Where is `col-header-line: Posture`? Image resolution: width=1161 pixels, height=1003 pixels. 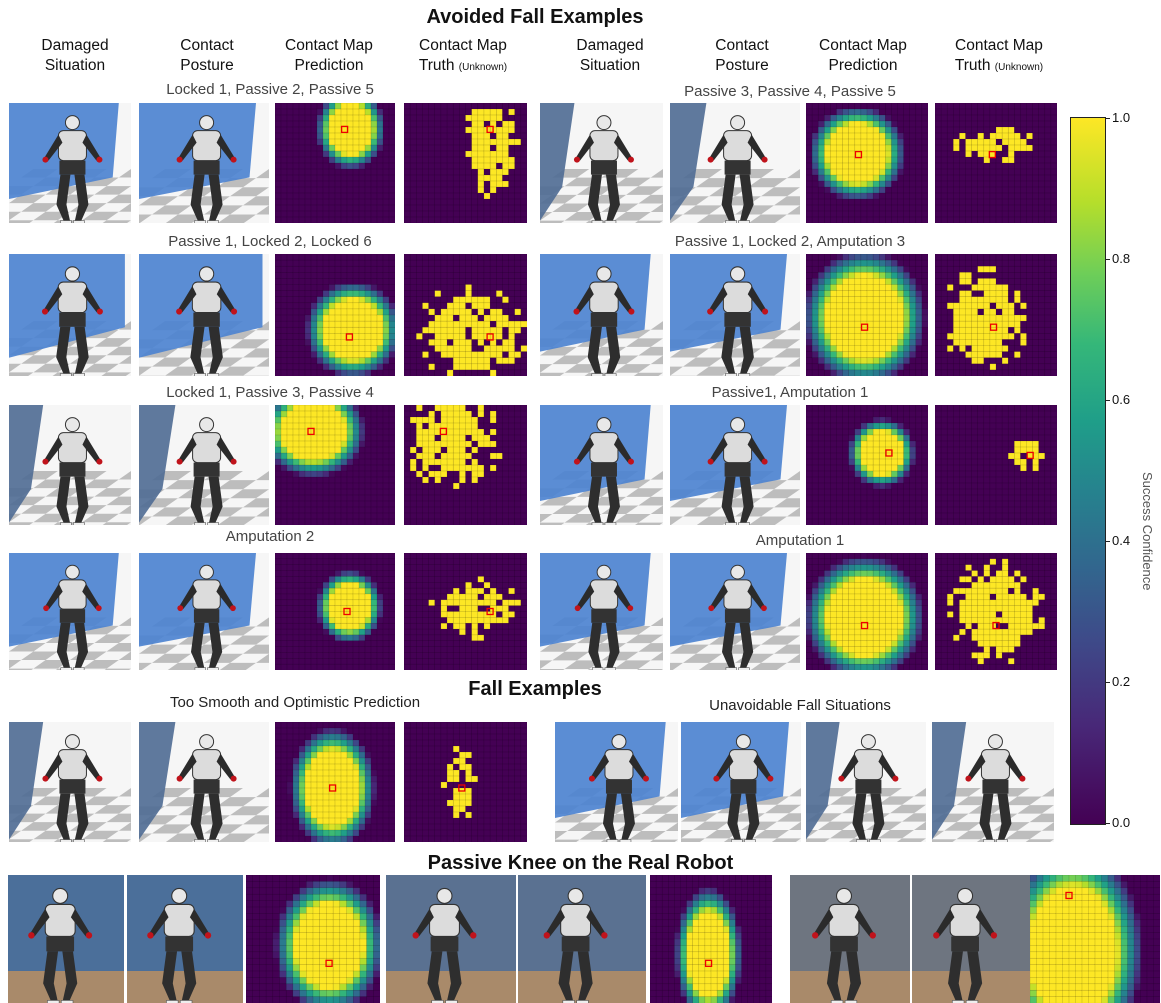 col-header-line: Posture is located at coordinates (207, 65).